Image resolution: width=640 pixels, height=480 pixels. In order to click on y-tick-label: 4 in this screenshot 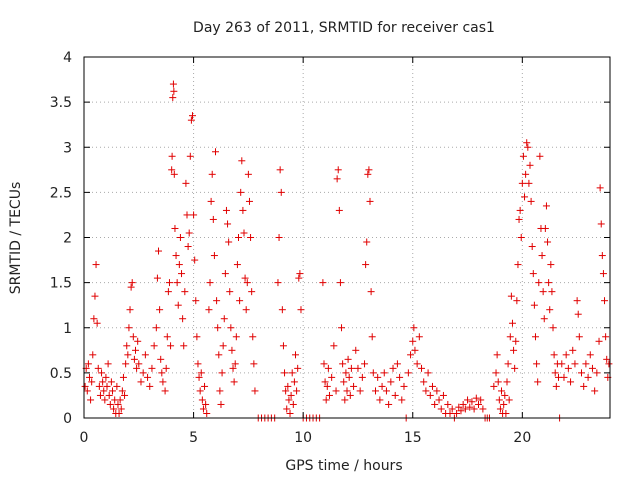, I will do `click(67, 58)`.